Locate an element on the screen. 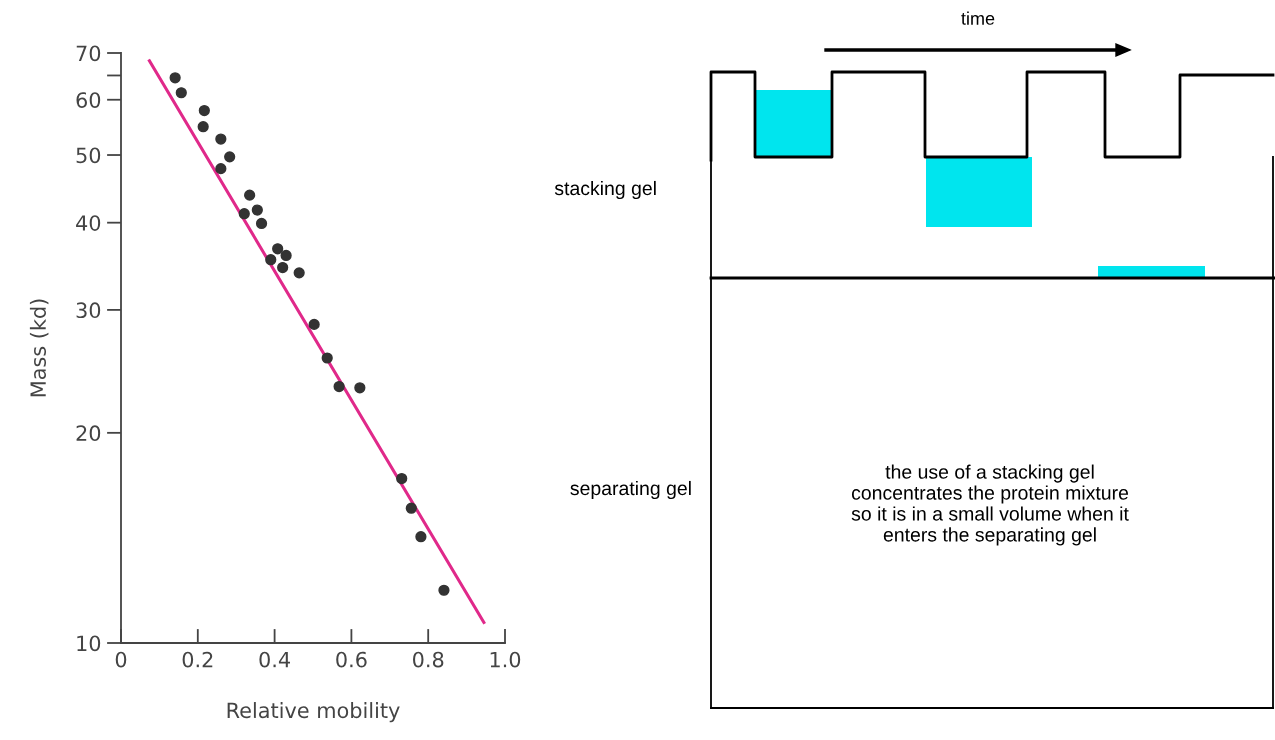 The image size is (1275, 740). y-tick-label: 30 is located at coordinates (88, 310).